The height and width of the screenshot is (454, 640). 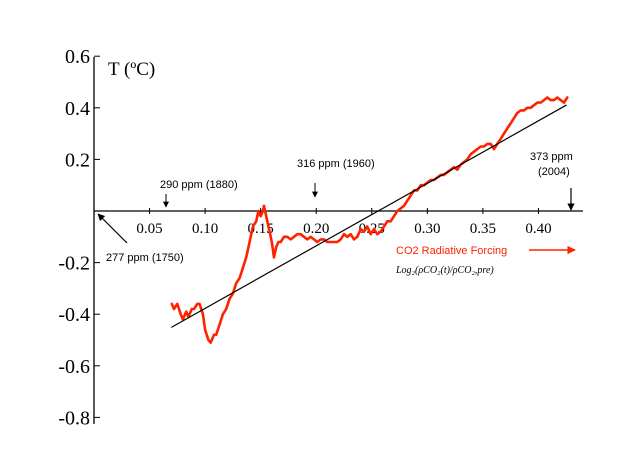 What do you see at coordinates (451, 251) in the screenshot?
I see `x-axis-label: CO2 Radiative Forcing` at bounding box center [451, 251].